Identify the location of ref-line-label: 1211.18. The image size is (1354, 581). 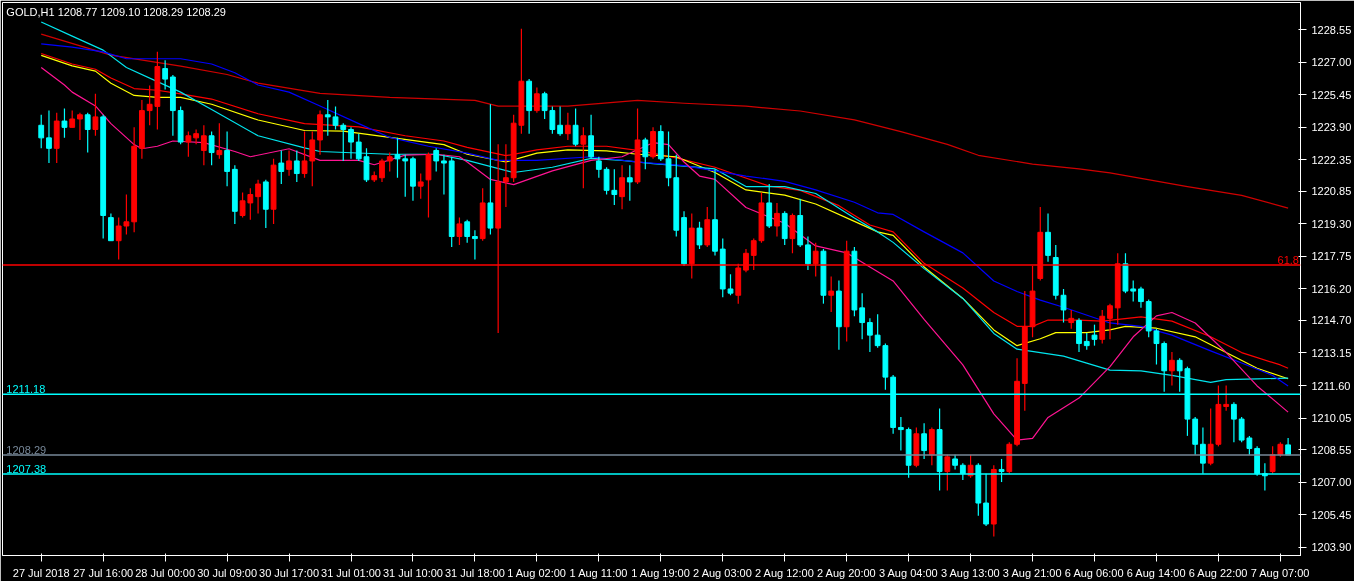
(26, 389).